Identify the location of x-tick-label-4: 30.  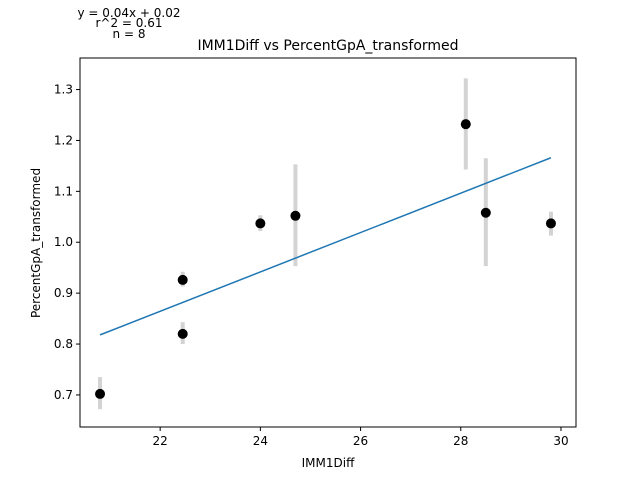
(560, 441).